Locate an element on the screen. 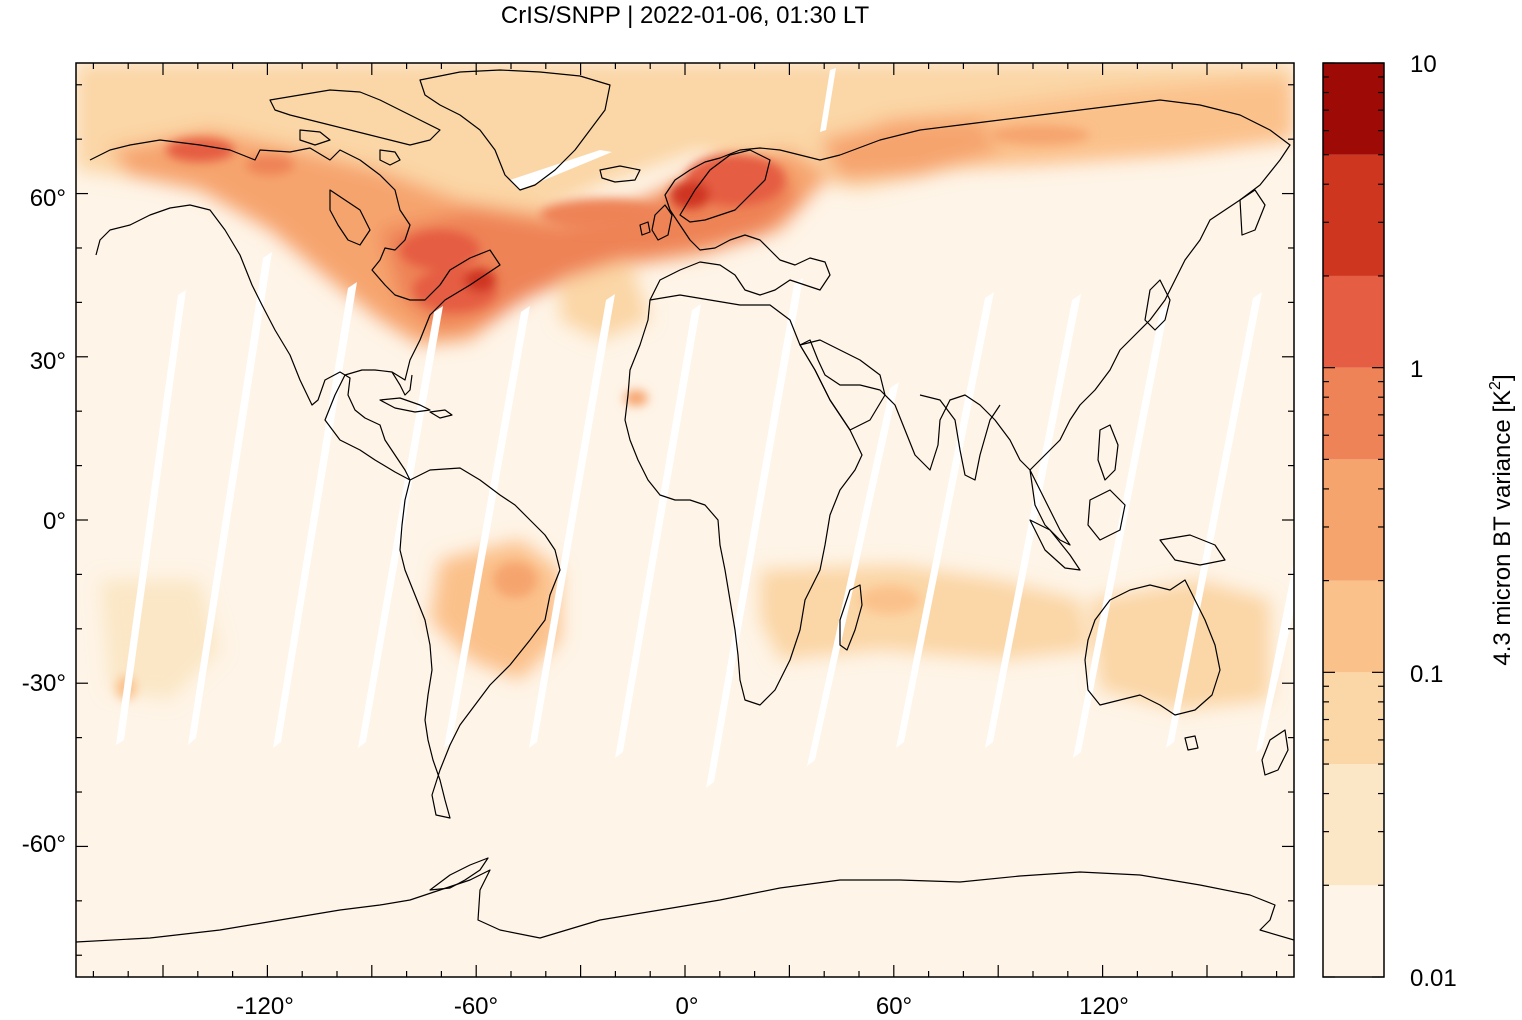 Image resolution: width=1522 pixels, height=1020 pixels. chart-title: CrIS/SNPP | 2022-01-06, 01:30 LT is located at coordinates (685, 15).